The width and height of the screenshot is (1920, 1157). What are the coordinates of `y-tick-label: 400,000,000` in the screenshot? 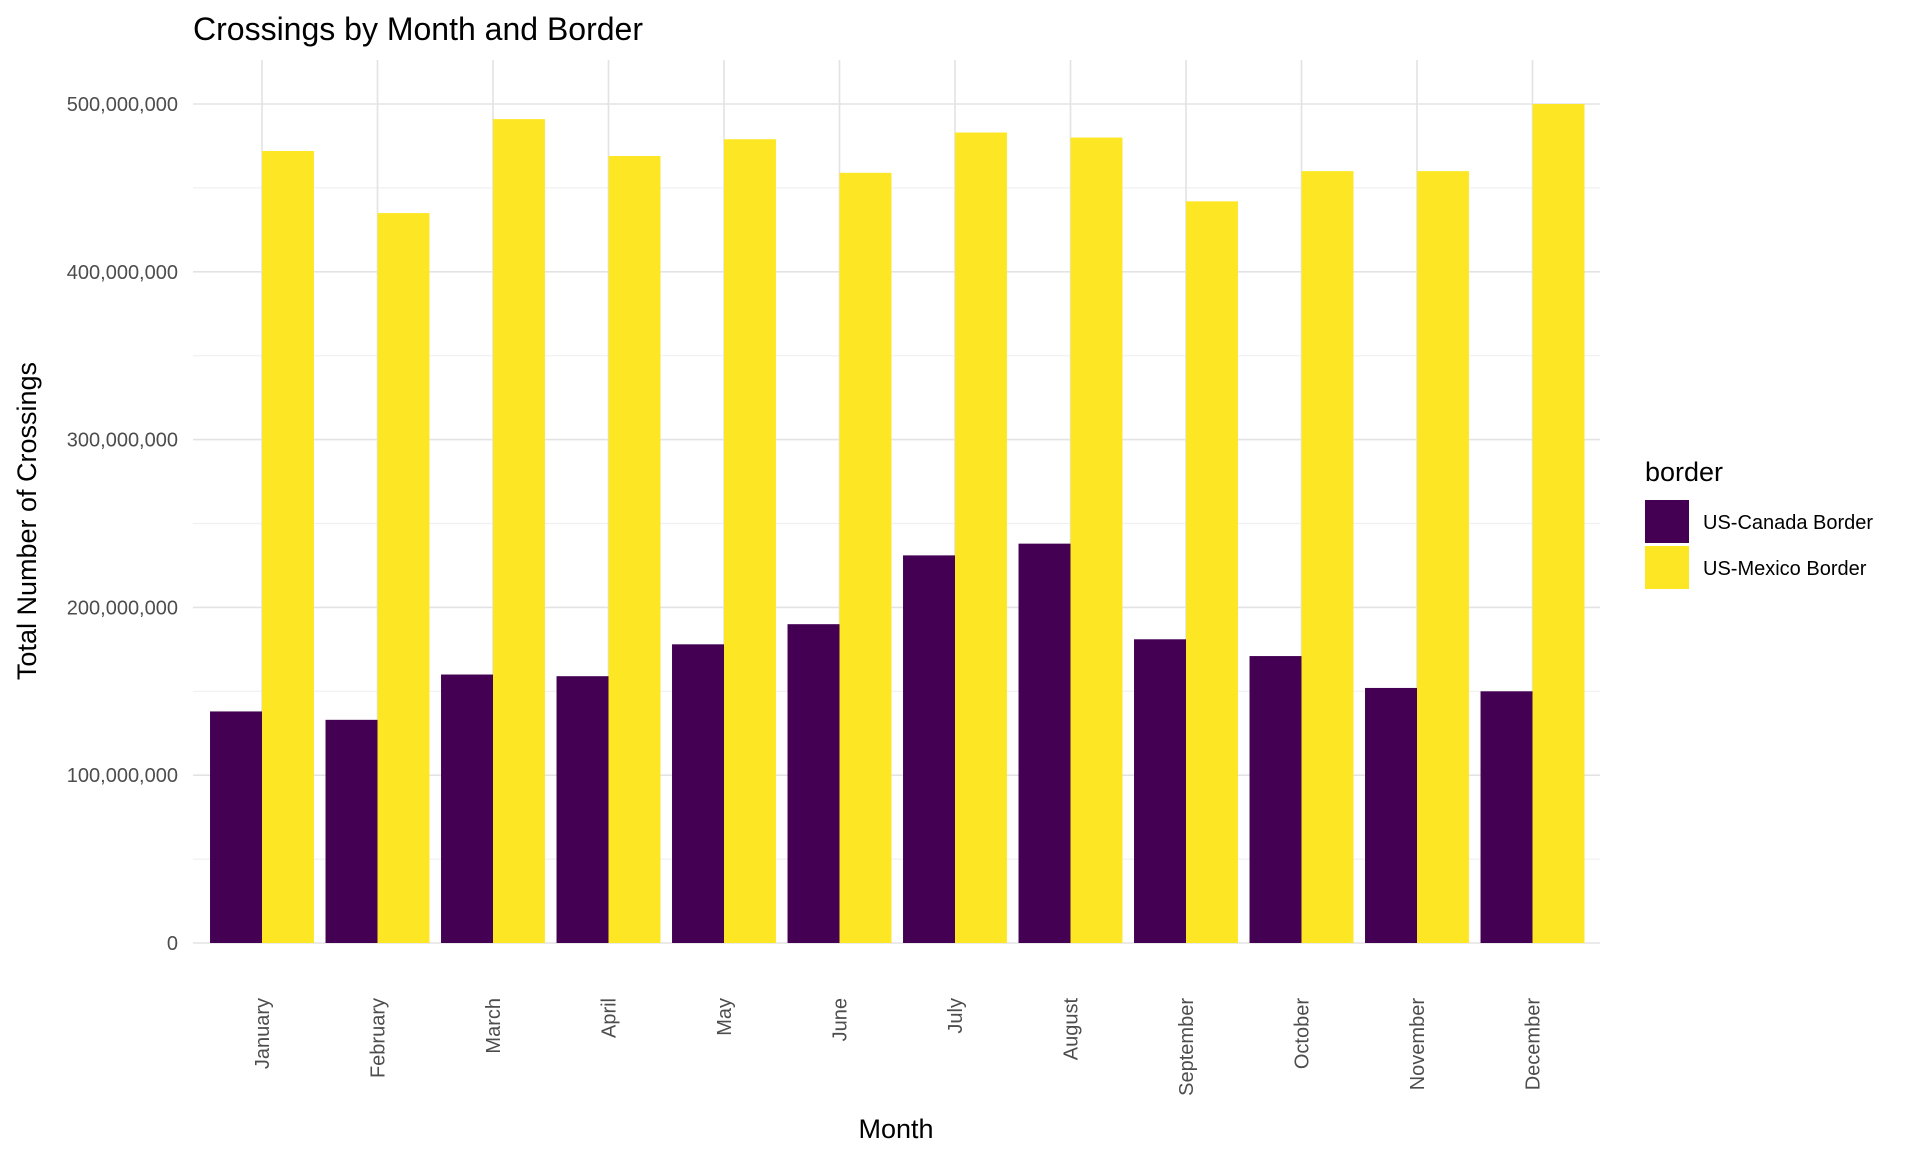 It's located at (122, 273).